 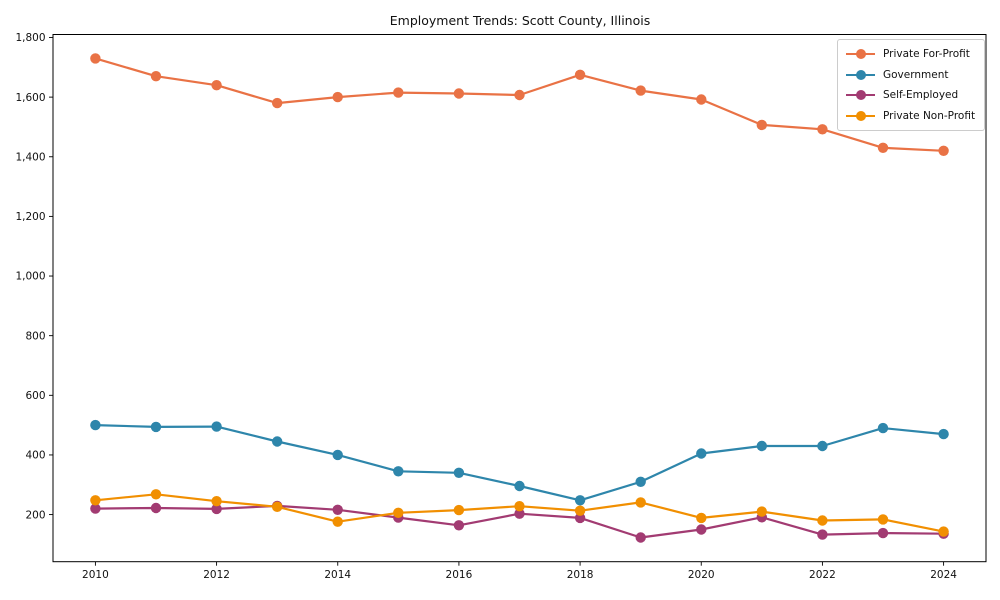 What do you see at coordinates (519, 462) in the screenshot?
I see `series-government` at bounding box center [519, 462].